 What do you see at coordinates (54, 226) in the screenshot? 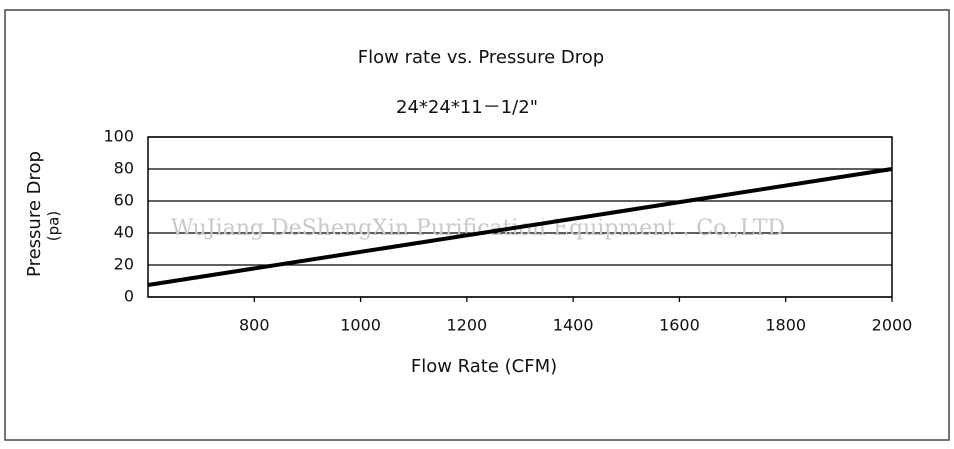
I see `y-axis-unit: (pa)` at bounding box center [54, 226].